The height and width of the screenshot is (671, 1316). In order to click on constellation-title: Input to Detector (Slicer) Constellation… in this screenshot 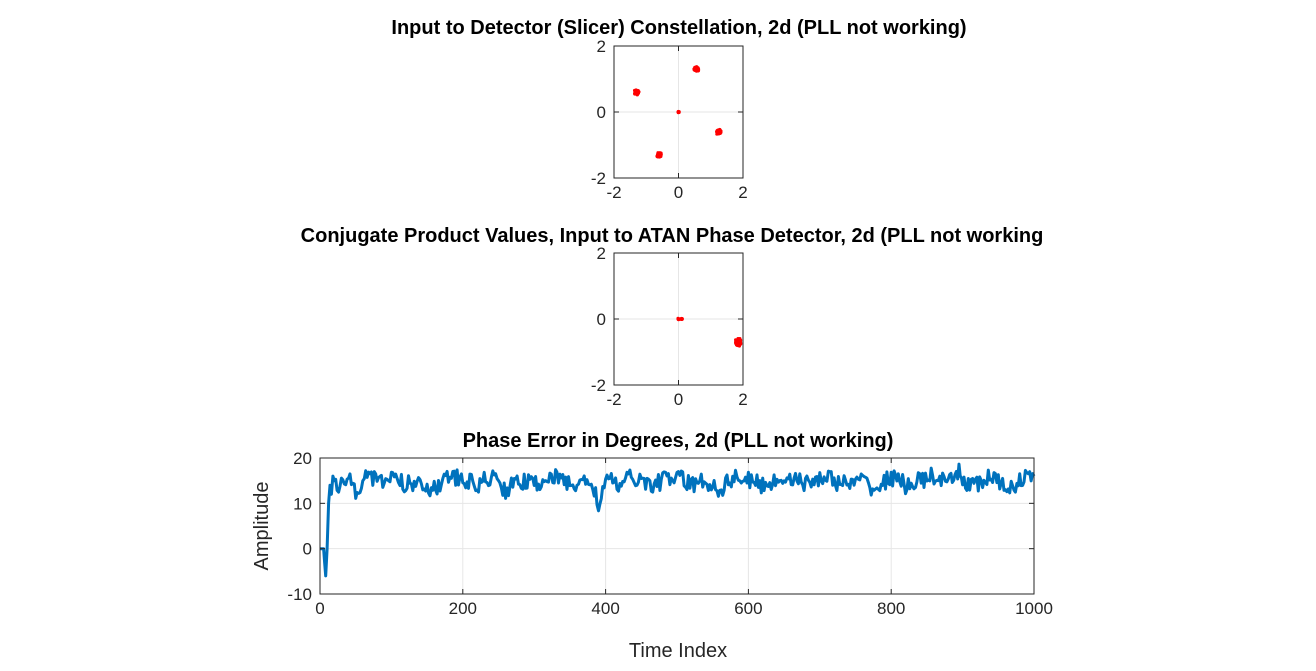, I will do `click(678, 28)`.